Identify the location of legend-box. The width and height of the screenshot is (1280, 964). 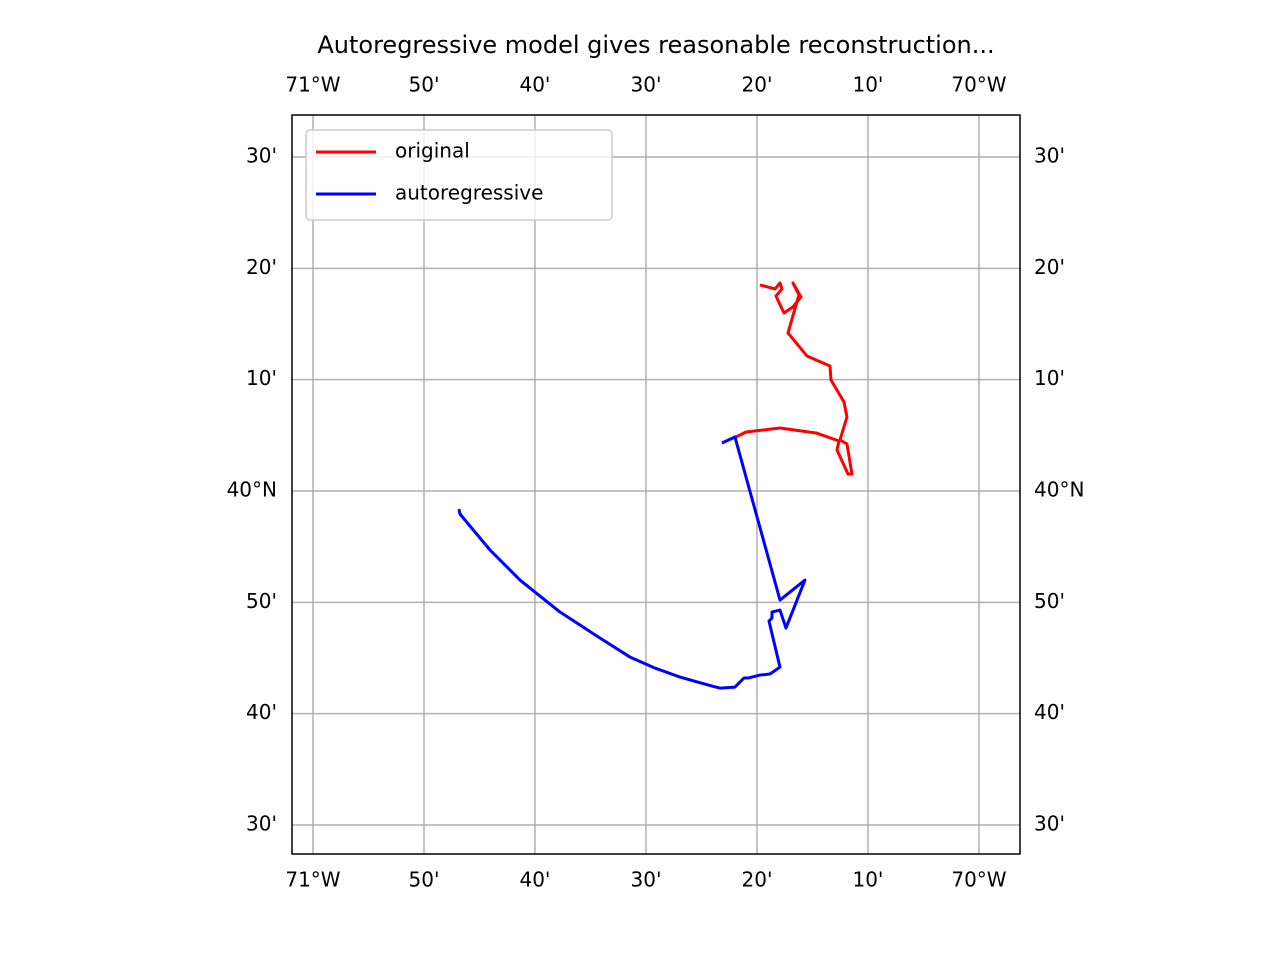
(459, 175).